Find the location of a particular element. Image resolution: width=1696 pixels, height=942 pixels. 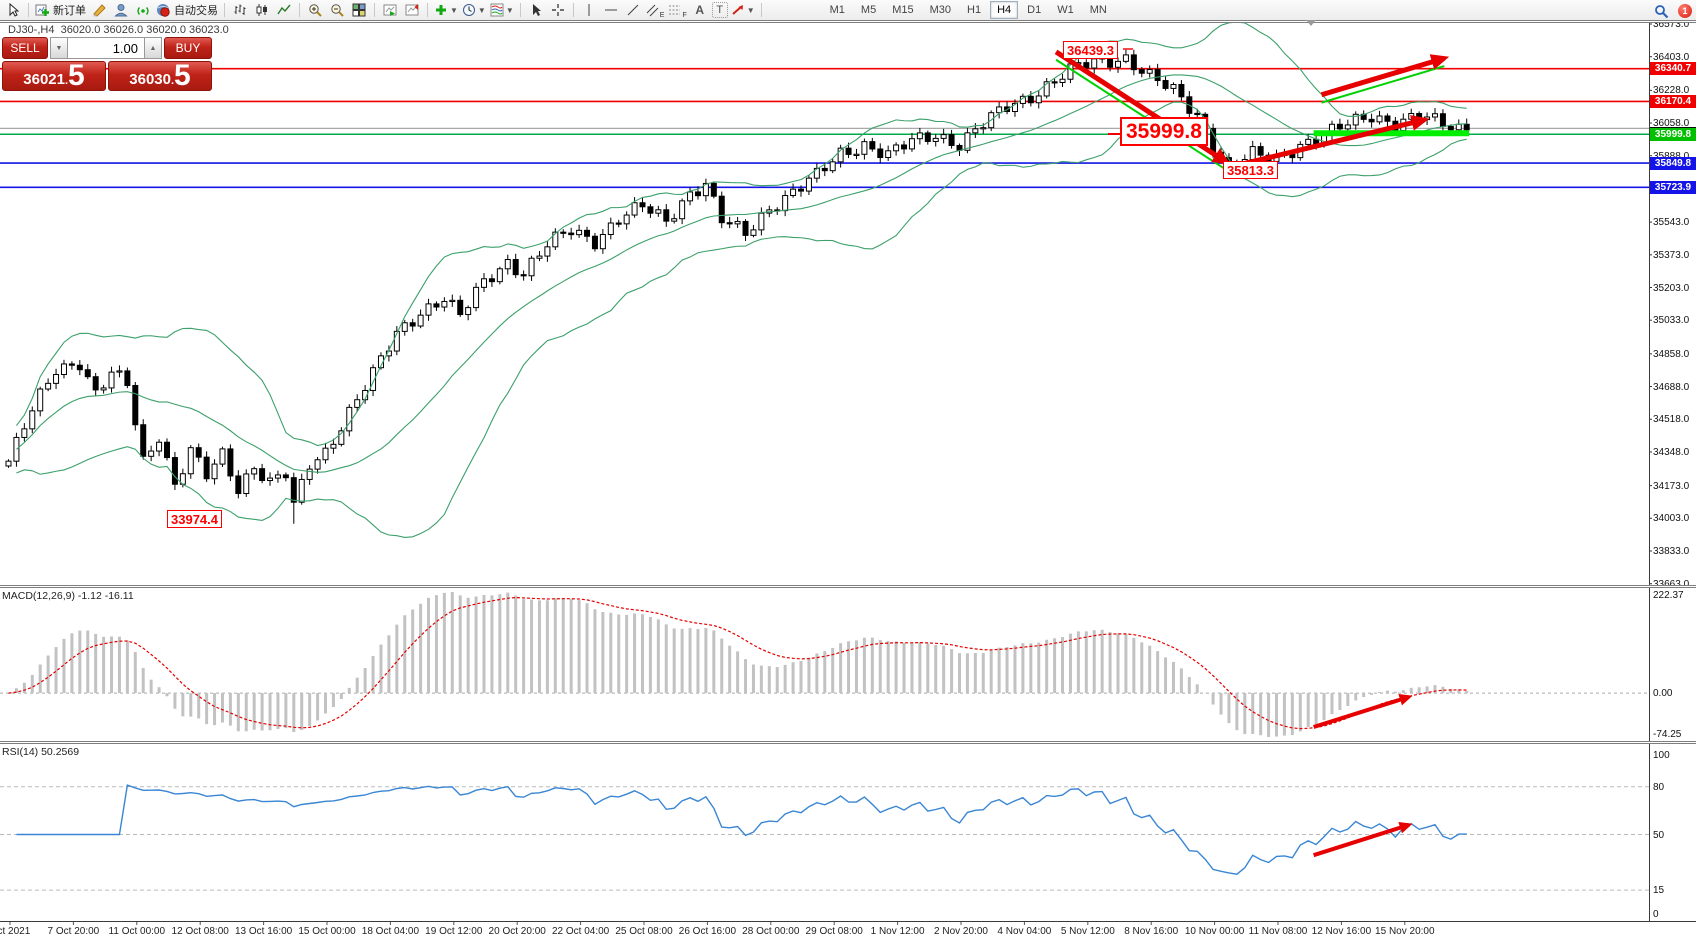

timeframe-w1: W1 is located at coordinates (1065, 10).